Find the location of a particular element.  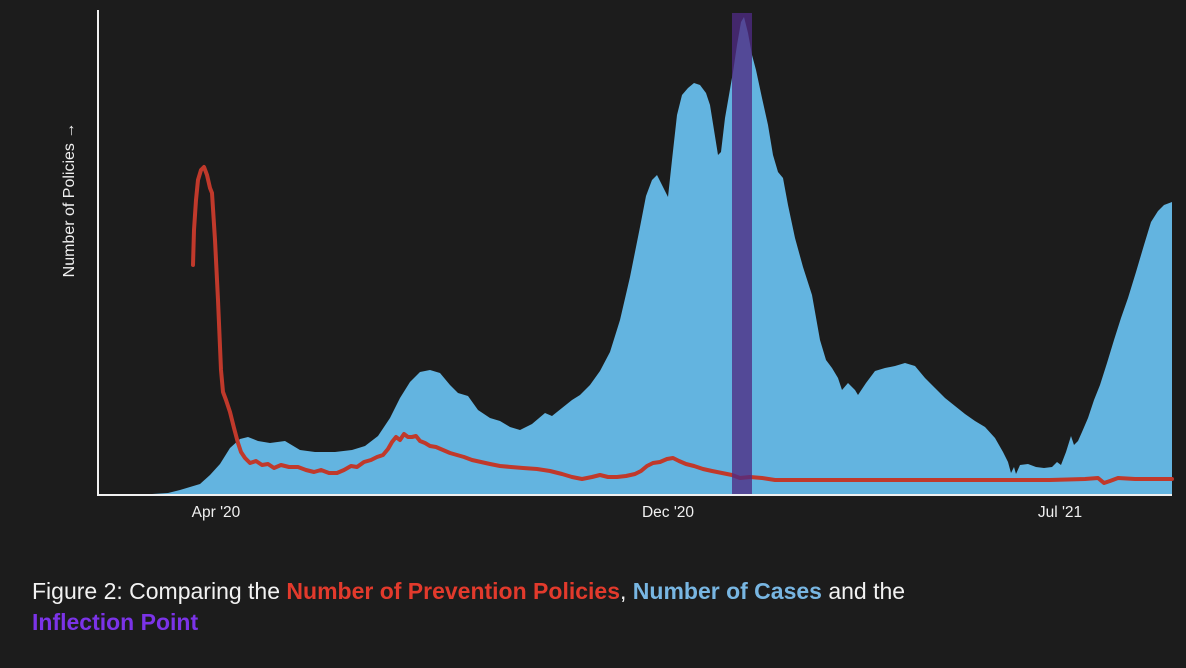

caption-inflection-label: Inflection Point is located at coordinates (115, 622).